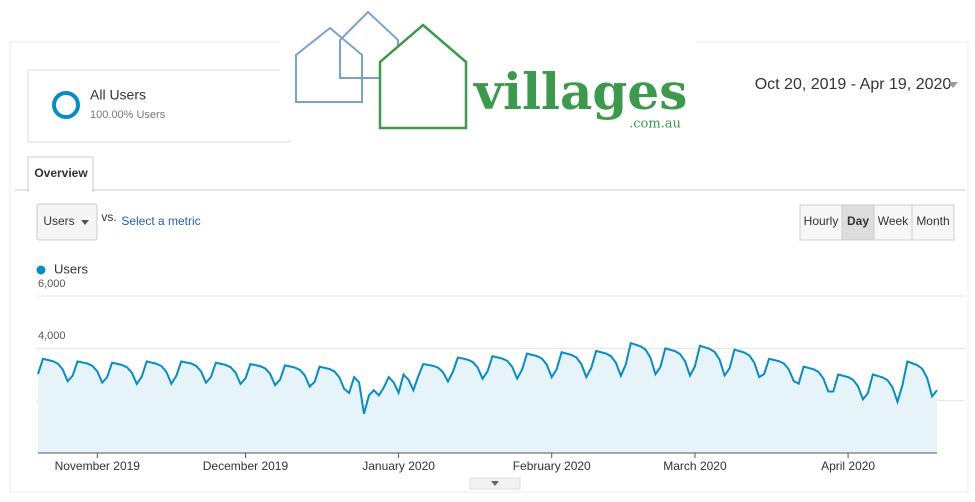 The width and height of the screenshot is (975, 502). What do you see at coordinates (580, 91) in the screenshot?
I see `logo-text: villages` at bounding box center [580, 91].